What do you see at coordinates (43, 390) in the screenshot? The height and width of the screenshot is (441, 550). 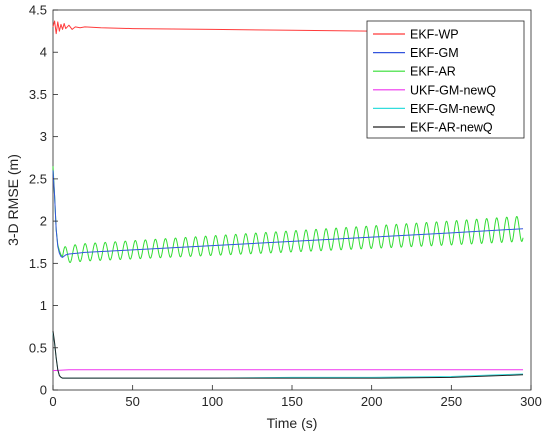 I see `y-tick-label: 0` at bounding box center [43, 390].